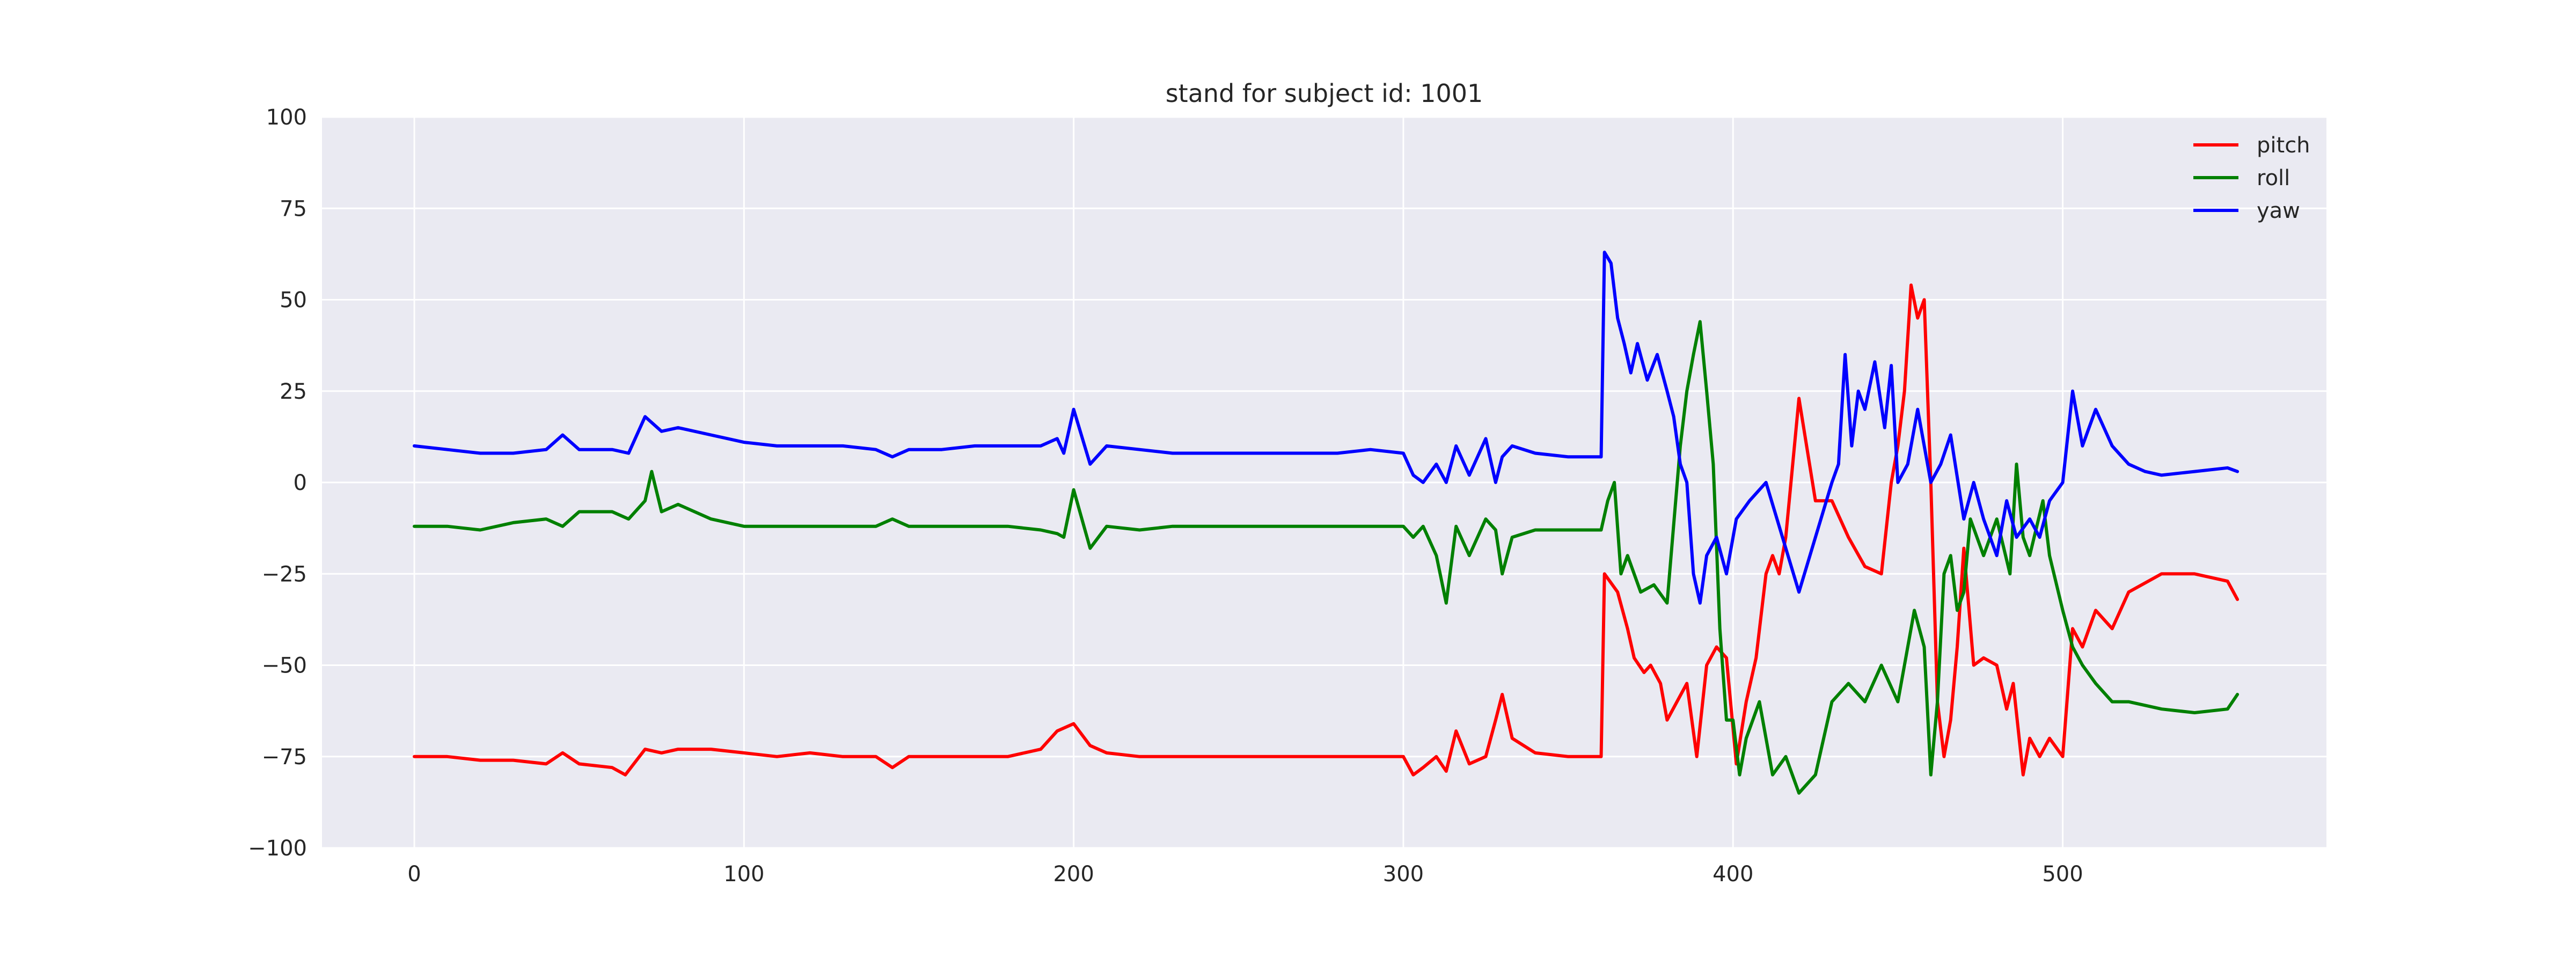 Image resolution: width=2576 pixels, height=966 pixels. What do you see at coordinates (2283, 145) in the screenshot?
I see `legend-label-pitch: pitch` at bounding box center [2283, 145].